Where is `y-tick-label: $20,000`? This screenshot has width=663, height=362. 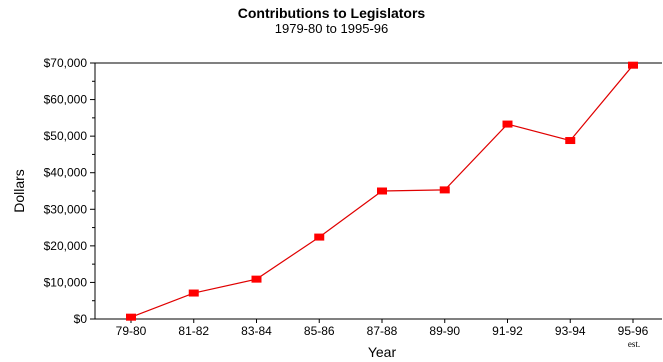
y-tick-label: $20,000 is located at coordinates (66, 246).